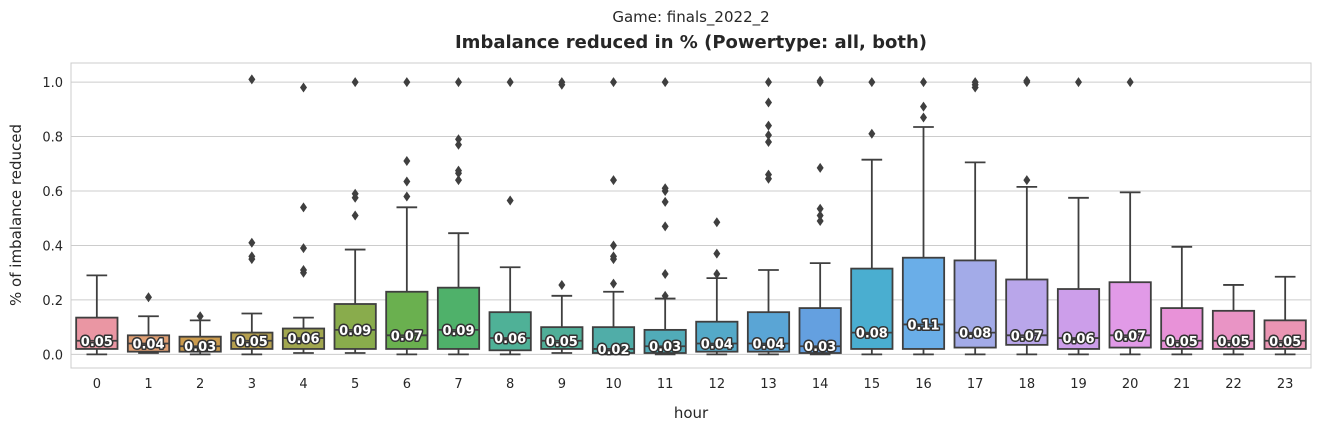 This screenshot has height=431, width=1320. What do you see at coordinates (665, 347) in the screenshot?
I see `median-value-label: 0.03` at bounding box center [665, 347].